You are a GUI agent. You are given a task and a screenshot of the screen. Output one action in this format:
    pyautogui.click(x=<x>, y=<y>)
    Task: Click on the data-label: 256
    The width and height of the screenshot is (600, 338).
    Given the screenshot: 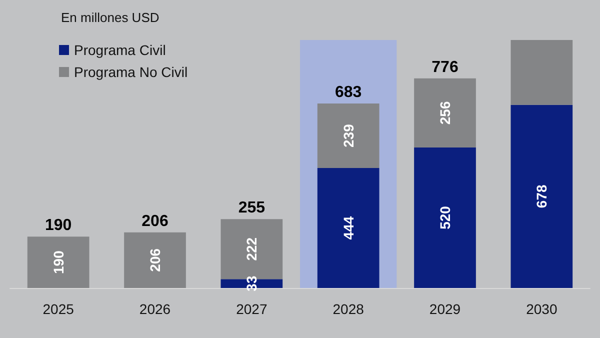 What is the action you would take?
    pyautogui.click(x=445, y=113)
    